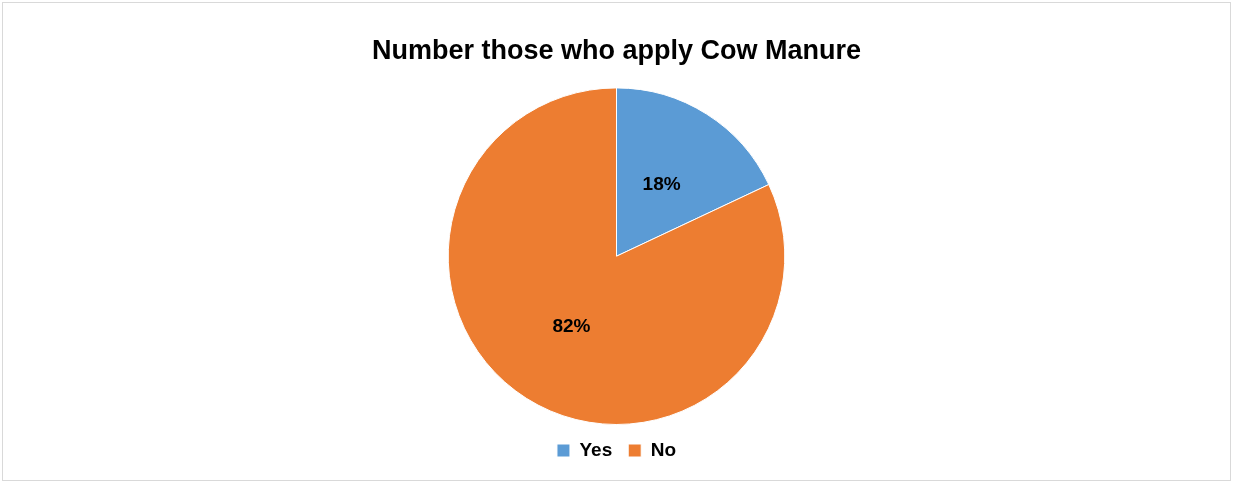 This screenshot has height=483, width=1233. I want to click on chart-title: Number those who apply Cow Manure, so click(616, 49).